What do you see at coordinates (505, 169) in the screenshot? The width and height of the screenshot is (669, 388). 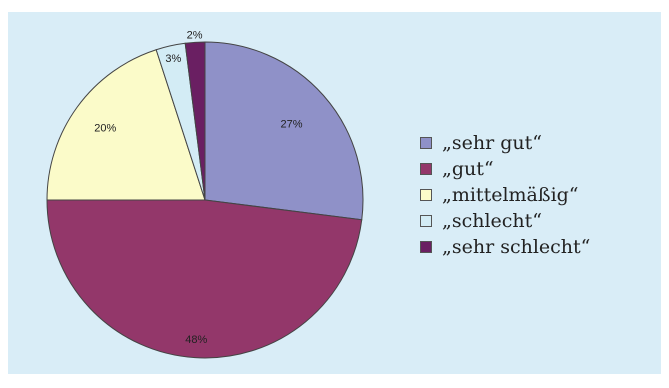 I see `legend-item-gut: „gut“` at bounding box center [505, 169].